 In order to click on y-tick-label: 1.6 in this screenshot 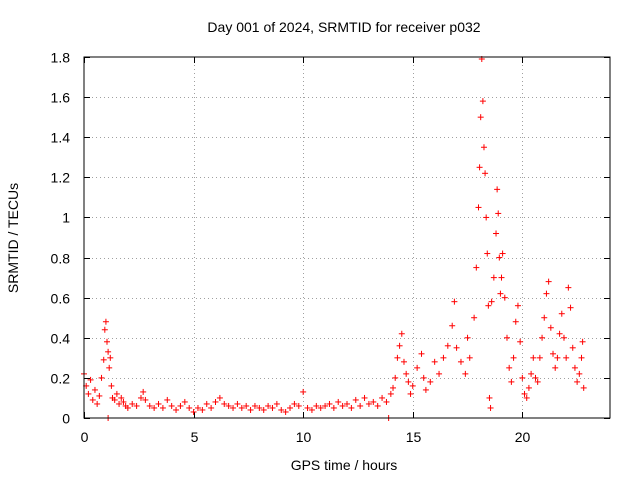, I will do `click(61, 98)`.